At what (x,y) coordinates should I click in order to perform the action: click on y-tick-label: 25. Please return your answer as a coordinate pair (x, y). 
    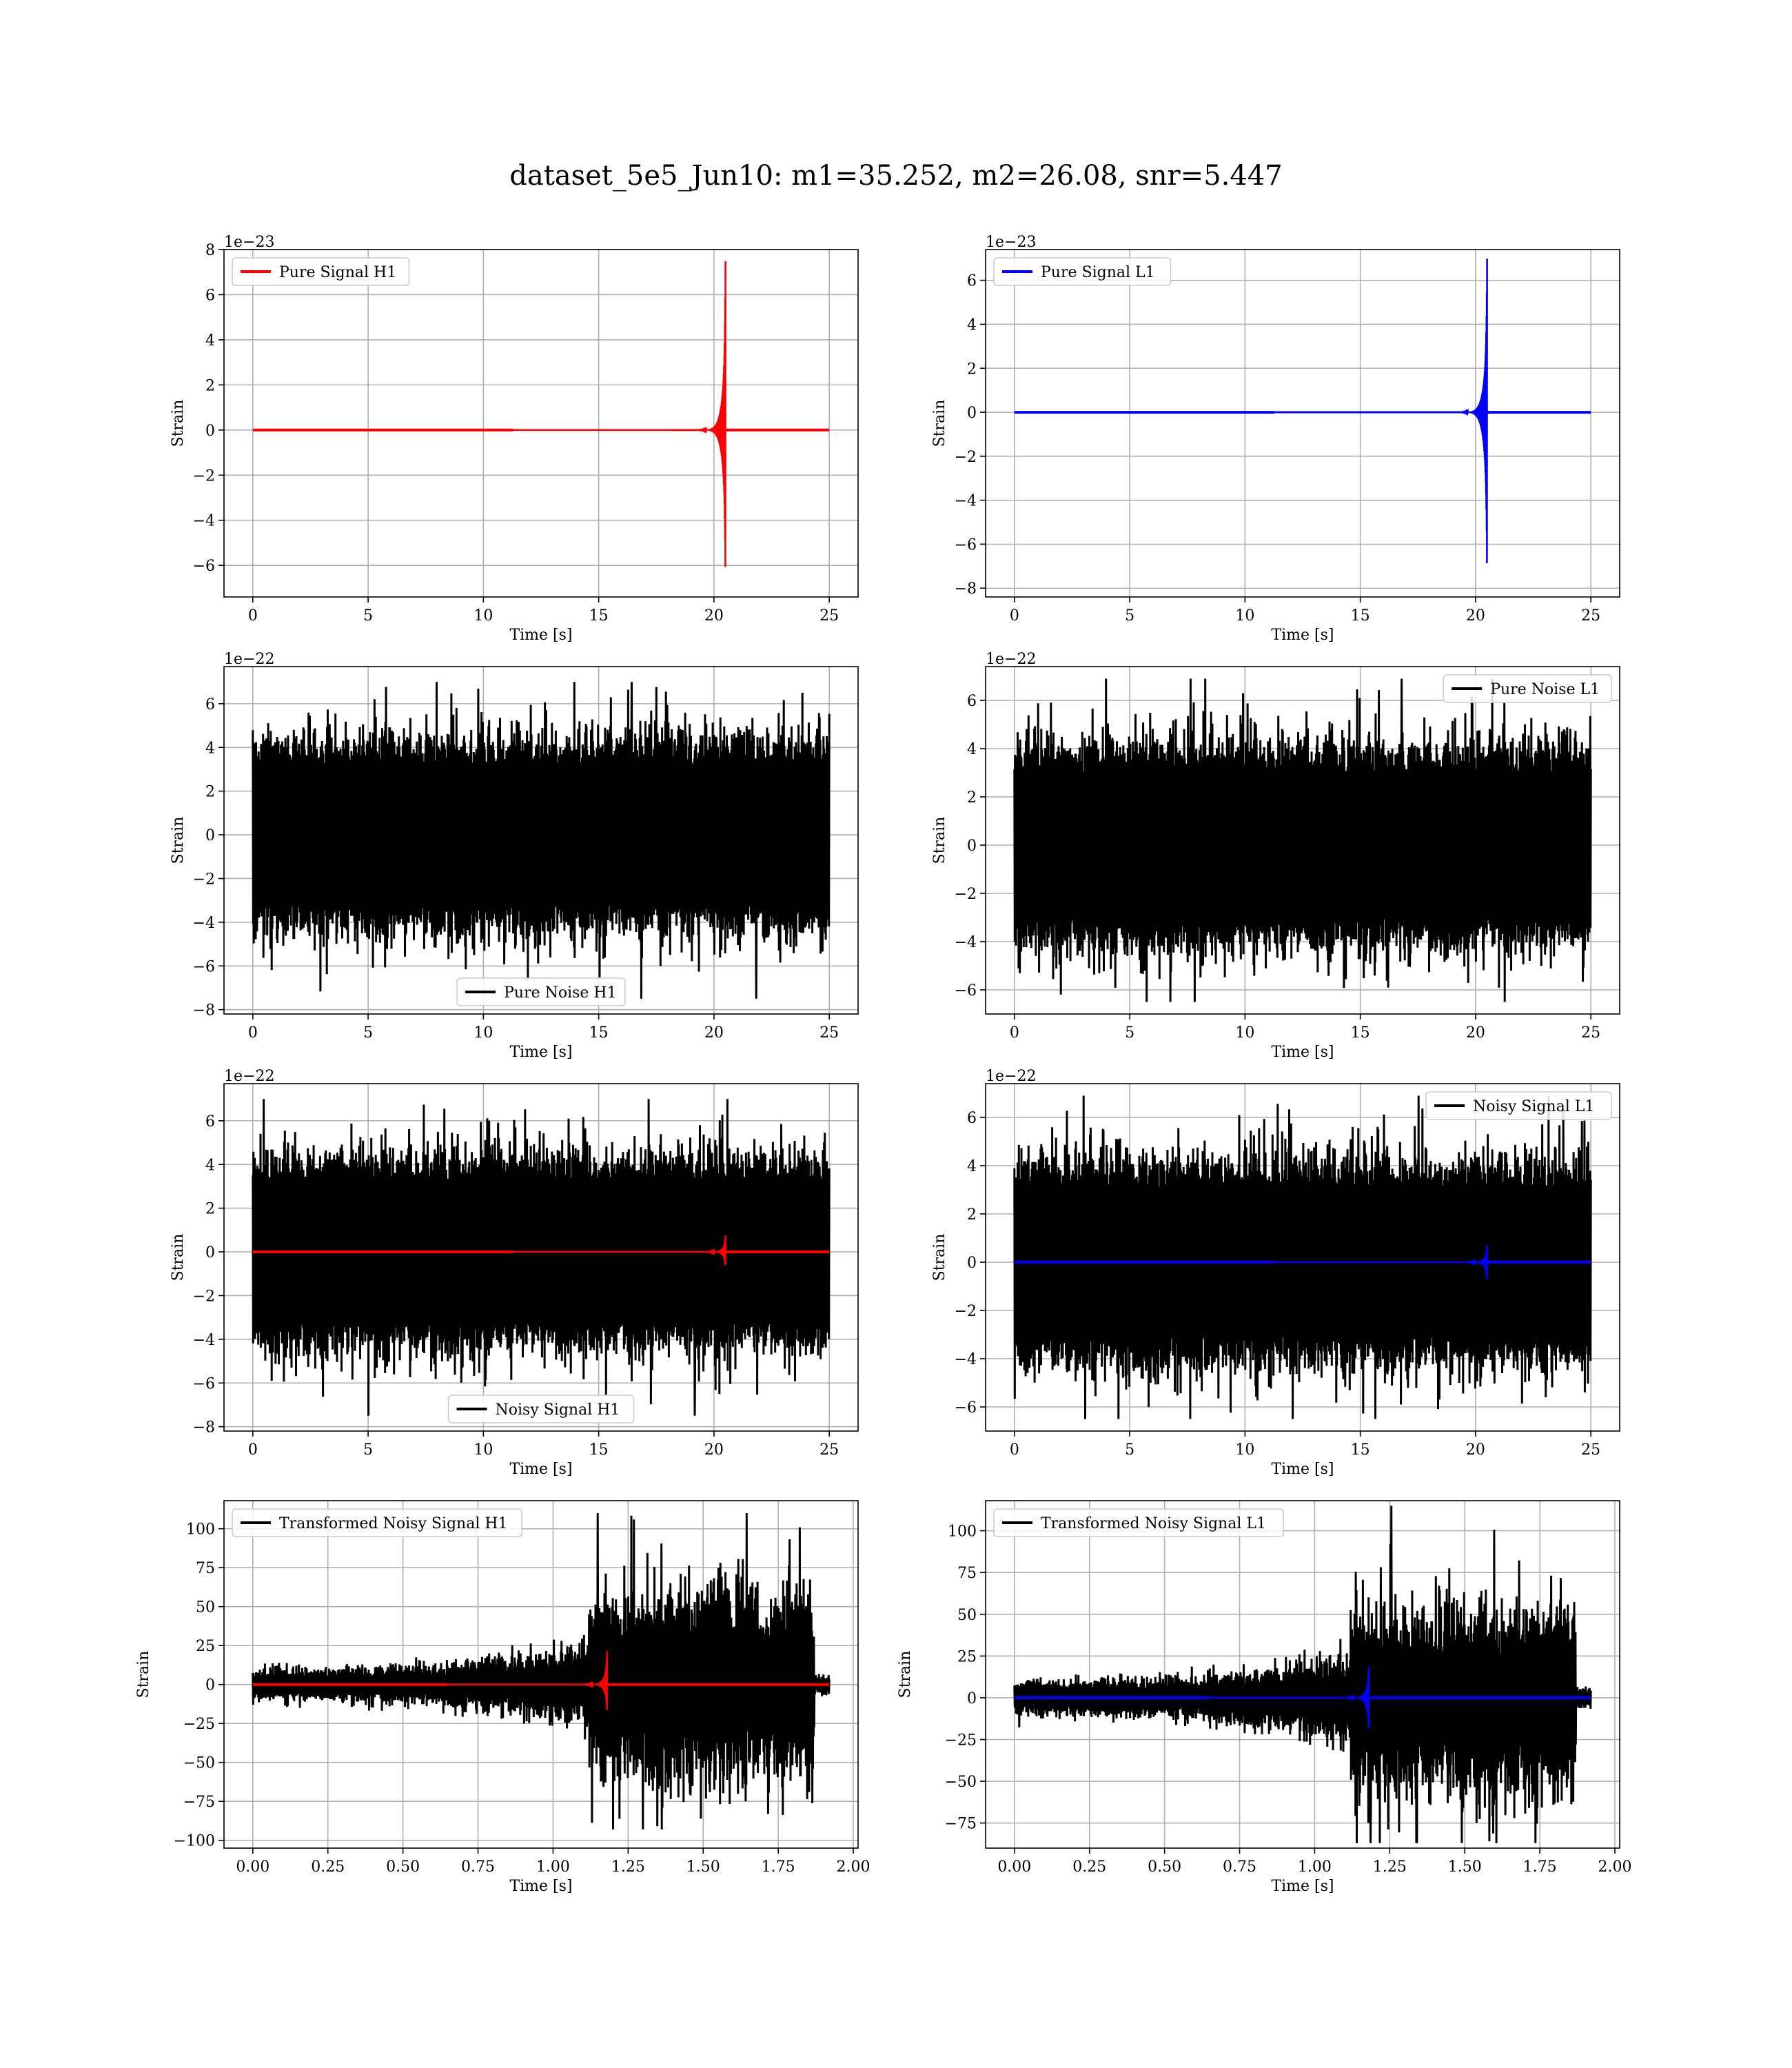
    Looking at the image, I should click on (967, 1656).